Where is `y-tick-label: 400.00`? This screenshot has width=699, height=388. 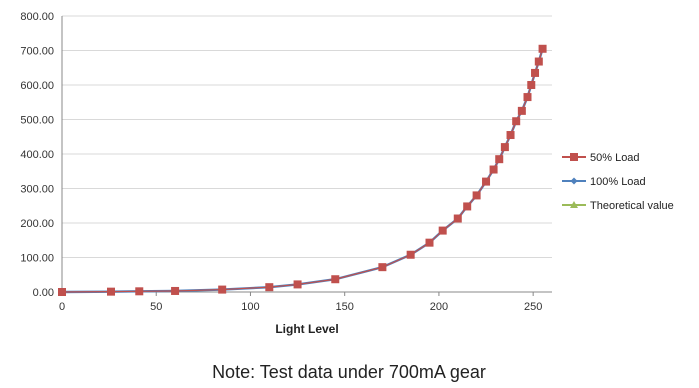
y-tick-label: 400.00 is located at coordinates (37, 155).